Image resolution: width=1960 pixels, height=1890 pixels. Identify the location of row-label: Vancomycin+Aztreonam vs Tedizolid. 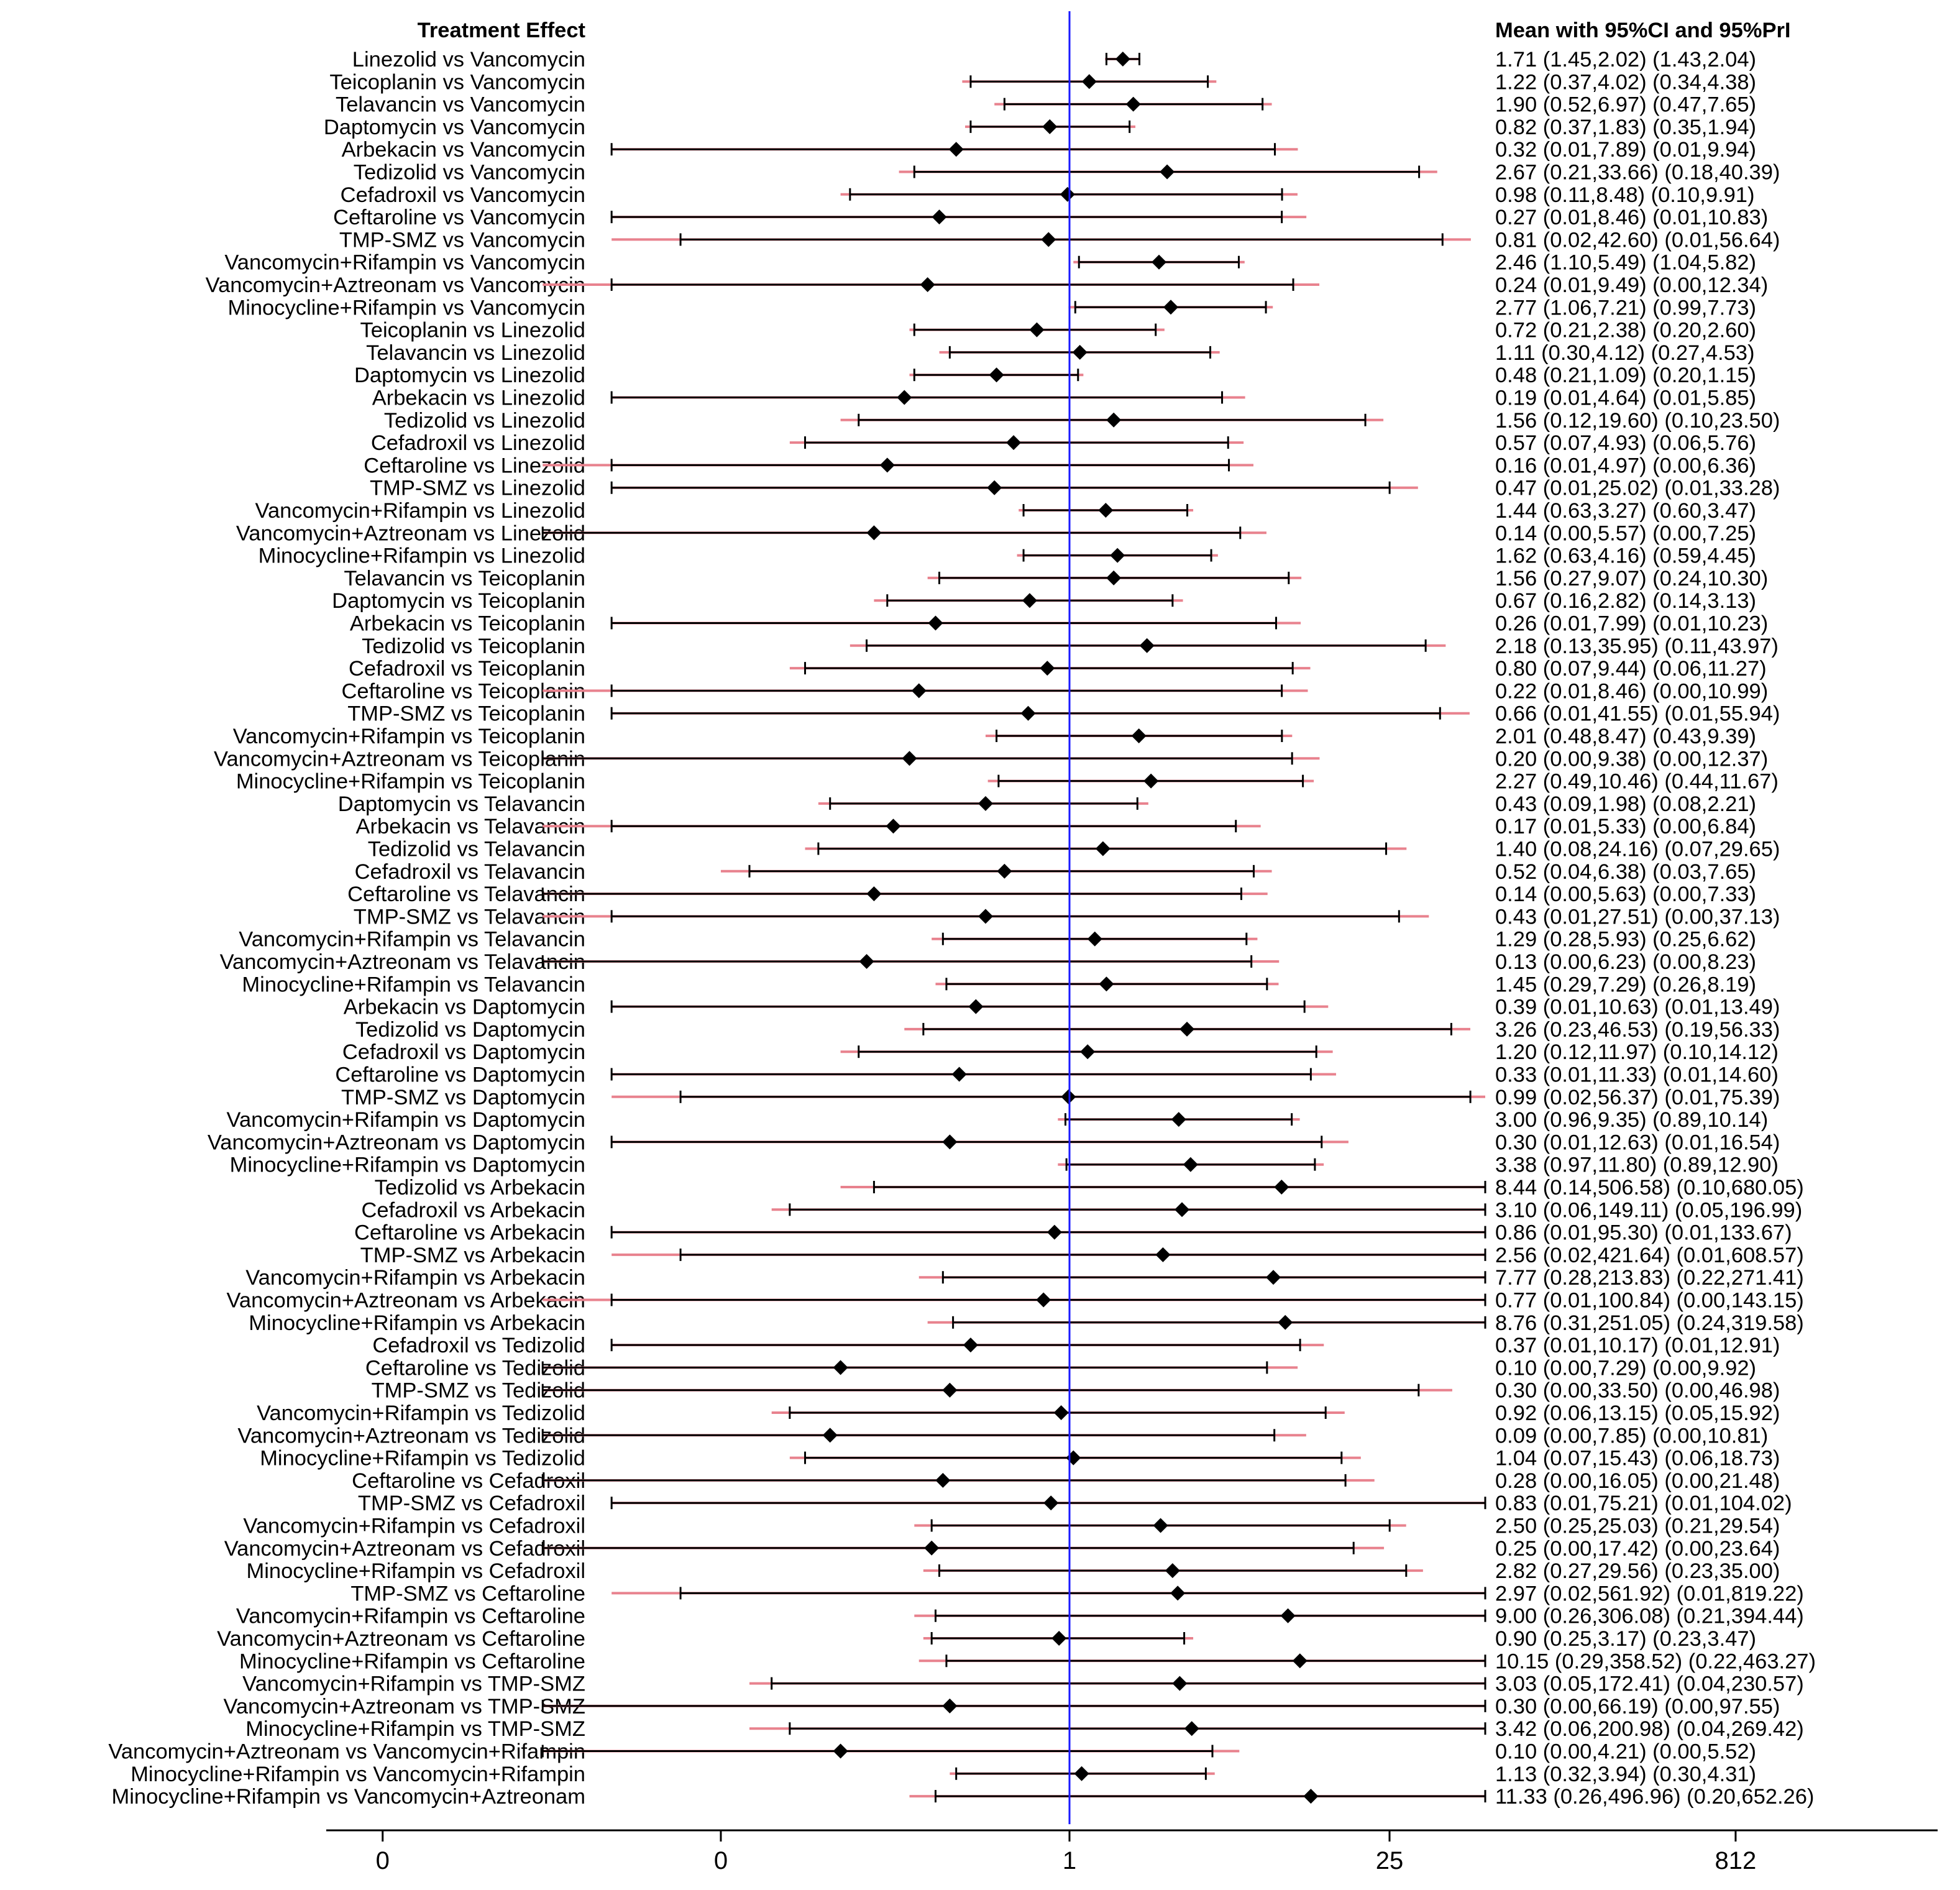
(411, 1436).